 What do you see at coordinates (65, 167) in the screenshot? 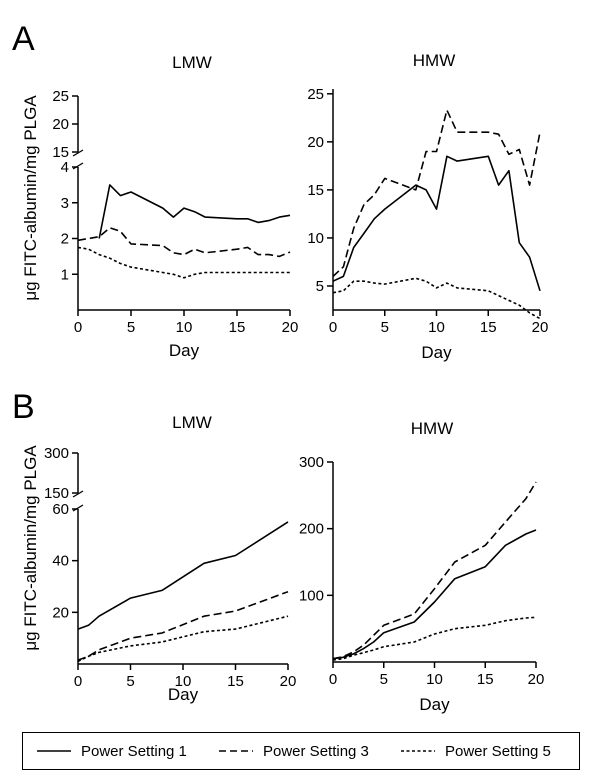
I see `y-tick-label: 4` at bounding box center [65, 167].